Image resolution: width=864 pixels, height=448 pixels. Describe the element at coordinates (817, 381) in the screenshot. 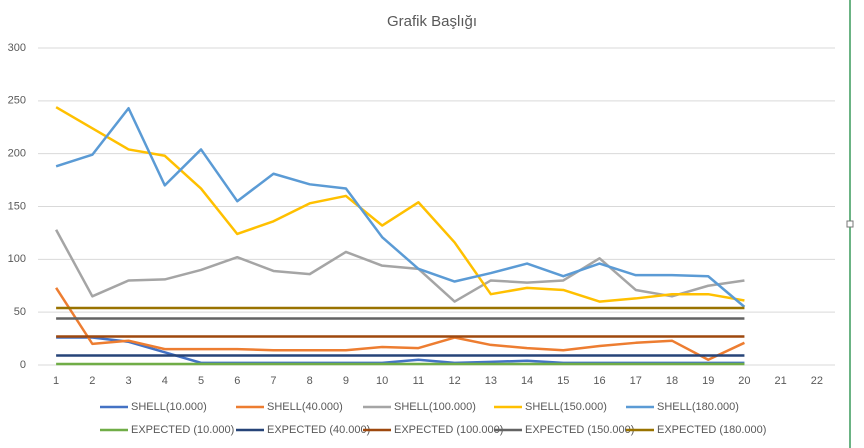

I see `x-tick-label: 22` at that location.